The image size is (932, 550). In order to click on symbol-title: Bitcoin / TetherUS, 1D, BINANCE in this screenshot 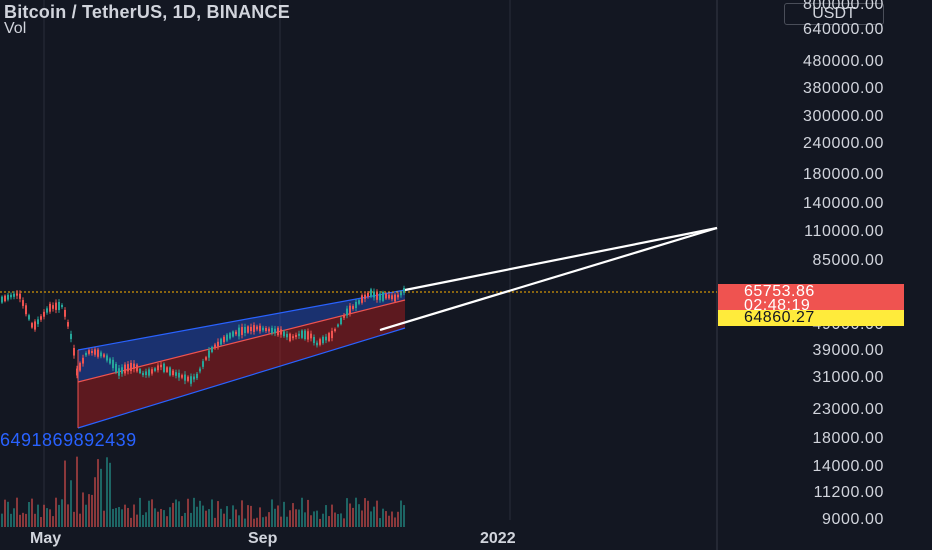, I will do `click(147, 12)`.